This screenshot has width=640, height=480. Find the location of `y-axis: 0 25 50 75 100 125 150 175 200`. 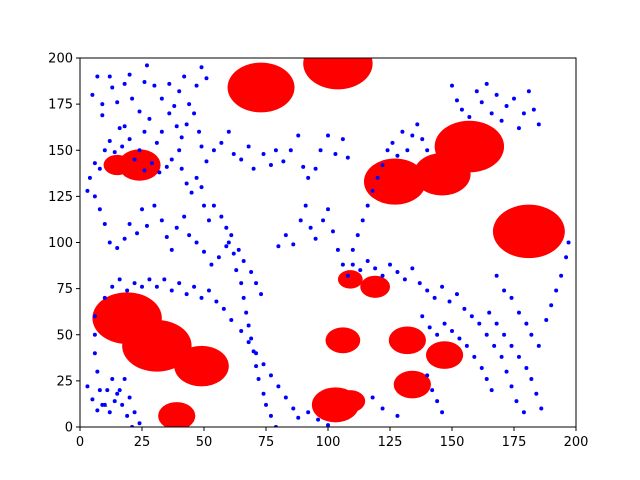

y-axis: 0 25 50 75 100 125 150 175 200 is located at coordinates (64, 244).